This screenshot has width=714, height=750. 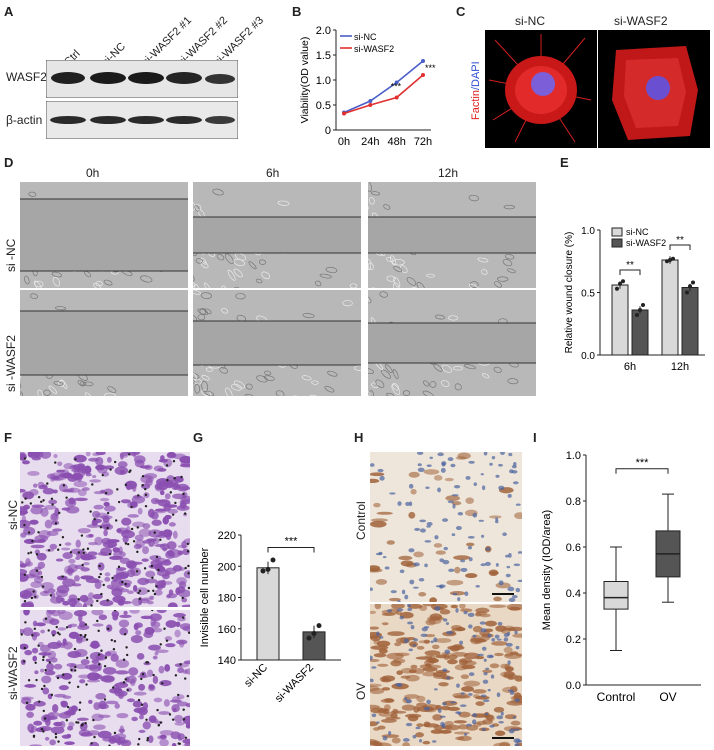 I want to click on scratch-image-si-WASF2-12h, so click(x=452, y=343).